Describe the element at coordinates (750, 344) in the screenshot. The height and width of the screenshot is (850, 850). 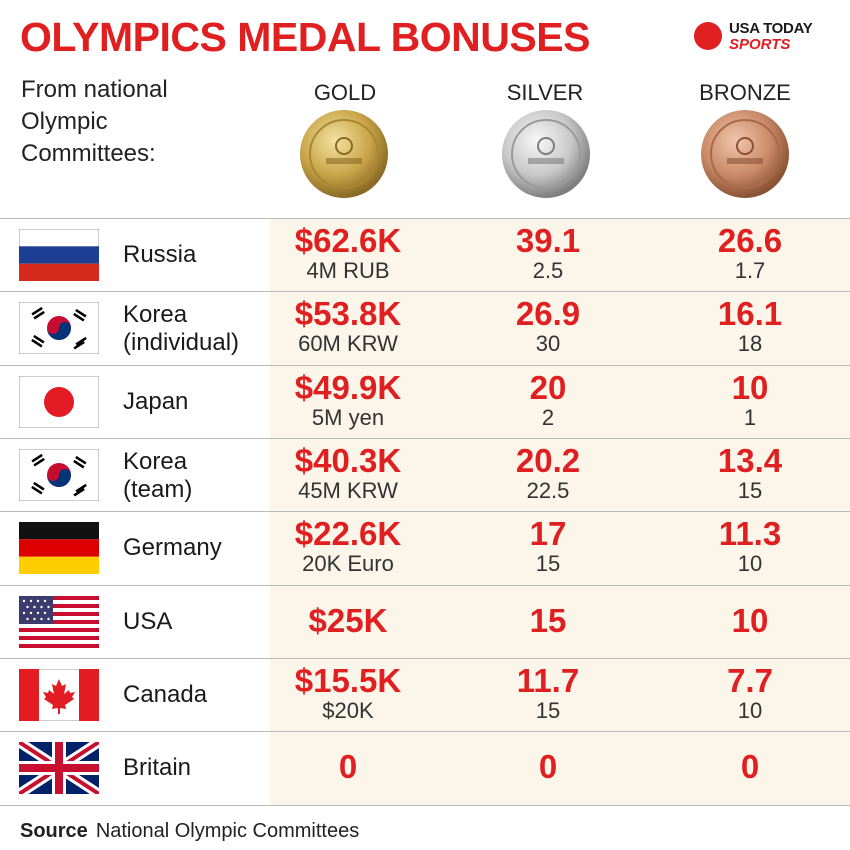
I see `bronze-bonus-local: 18` at that location.